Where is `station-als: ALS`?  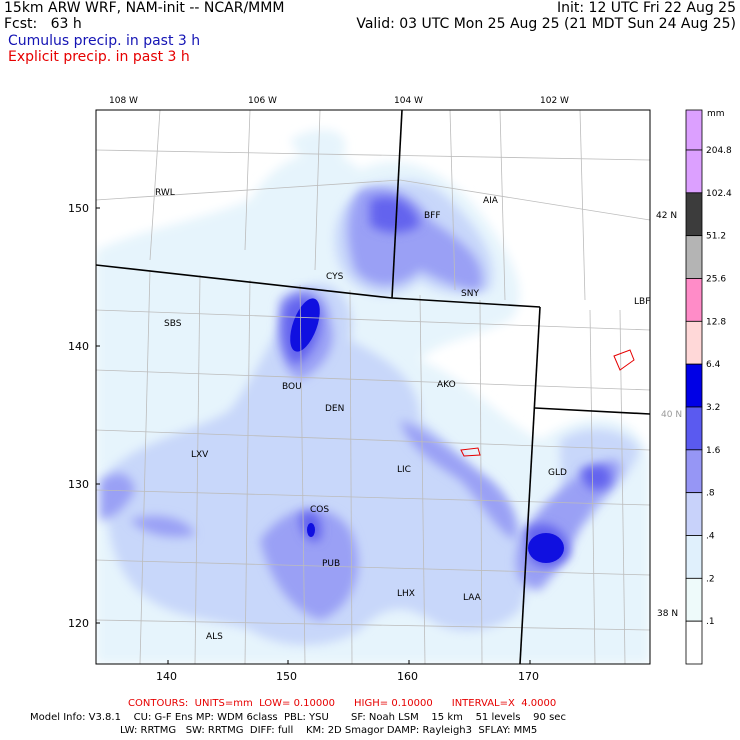
station-als: ALS is located at coordinates (214, 637).